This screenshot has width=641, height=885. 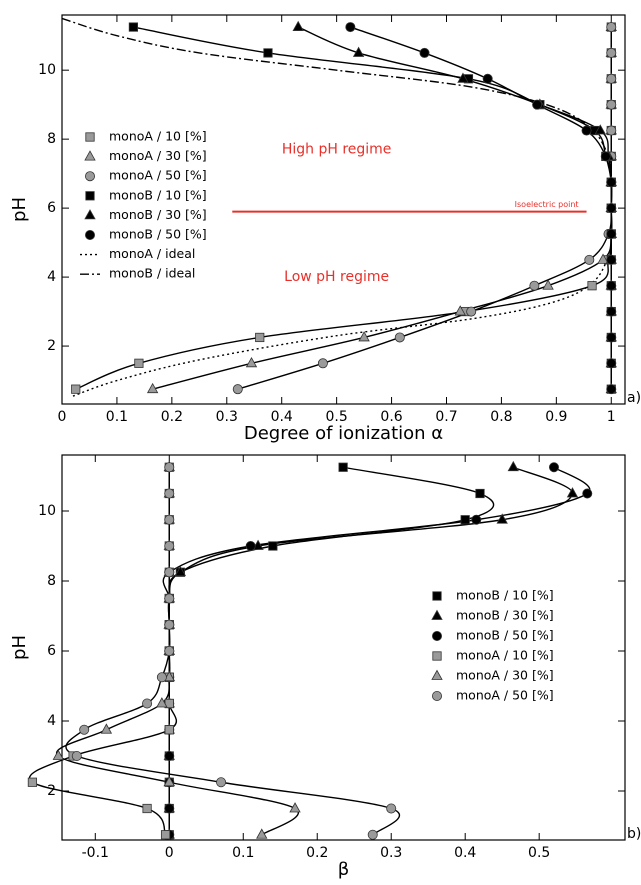 What do you see at coordinates (343, 433) in the screenshot?
I see `x-axis-label: Degree of ionization α` at bounding box center [343, 433].